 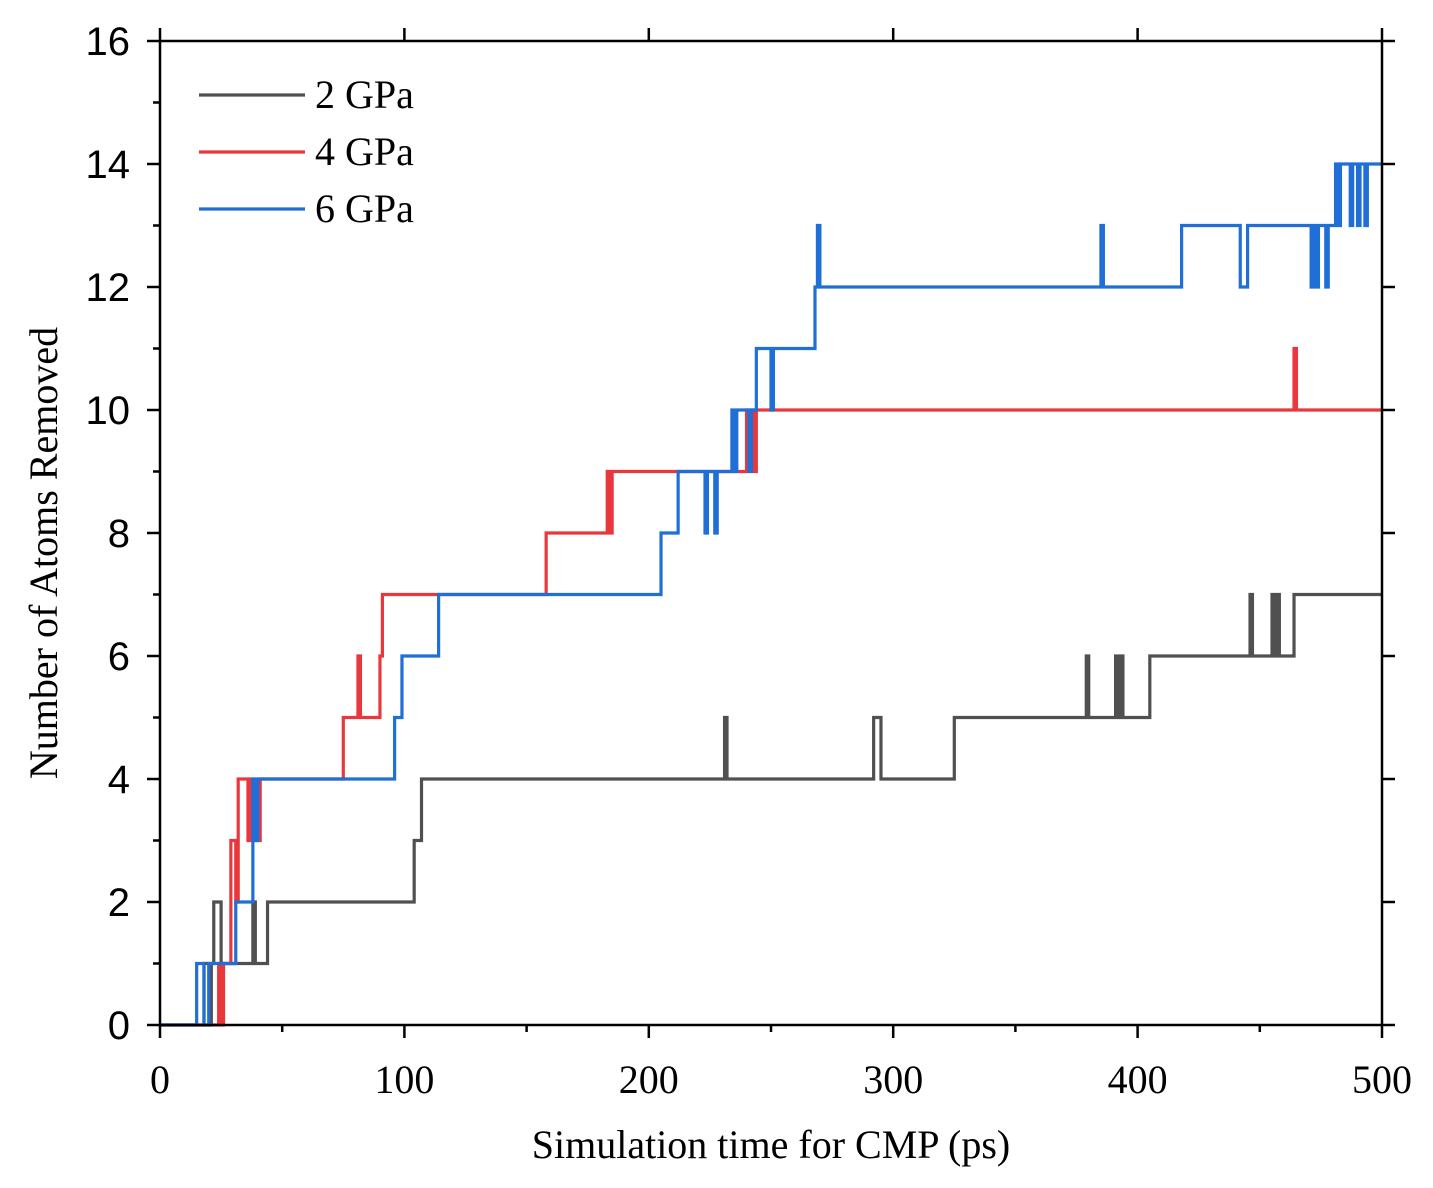 What do you see at coordinates (1382, 1079) in the screenshot?
I see `x-tick-label: 500` at bounding box center [1382, 1079].